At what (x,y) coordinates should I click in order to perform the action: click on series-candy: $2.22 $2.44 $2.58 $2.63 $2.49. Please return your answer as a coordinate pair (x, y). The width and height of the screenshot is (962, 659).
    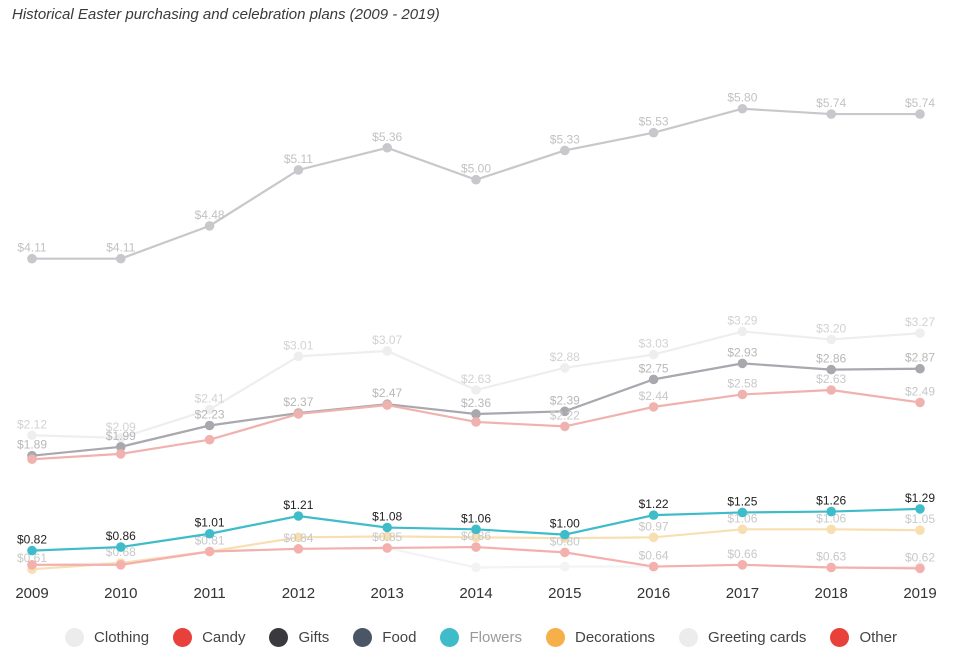
    Looking at the image, I should click on (481, 418).